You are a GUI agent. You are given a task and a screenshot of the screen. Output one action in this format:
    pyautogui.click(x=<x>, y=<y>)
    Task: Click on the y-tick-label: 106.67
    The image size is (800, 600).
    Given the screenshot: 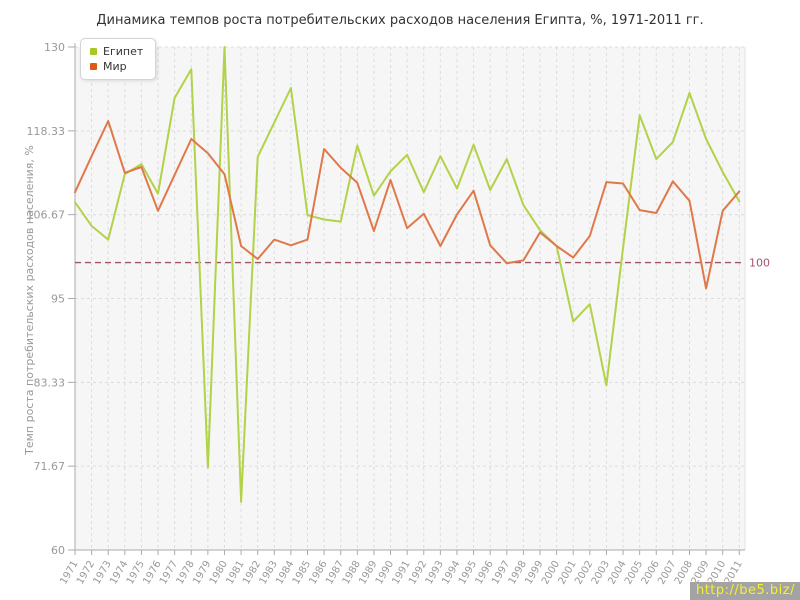 What is the action you would take?
    pyautogui.click(x=46, y=215)
    